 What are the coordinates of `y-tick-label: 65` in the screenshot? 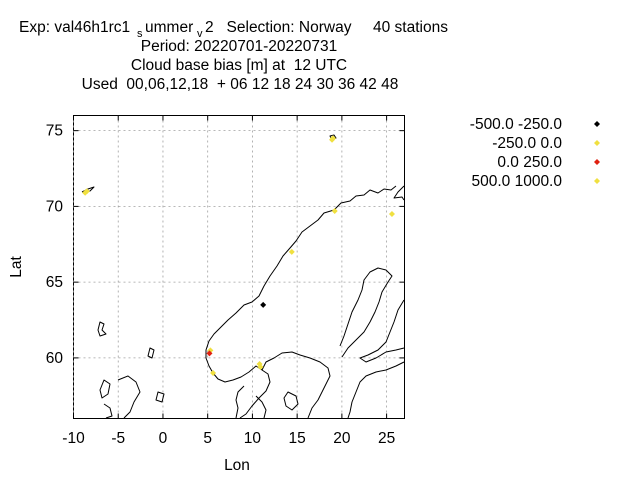 It's located at (54, 282).